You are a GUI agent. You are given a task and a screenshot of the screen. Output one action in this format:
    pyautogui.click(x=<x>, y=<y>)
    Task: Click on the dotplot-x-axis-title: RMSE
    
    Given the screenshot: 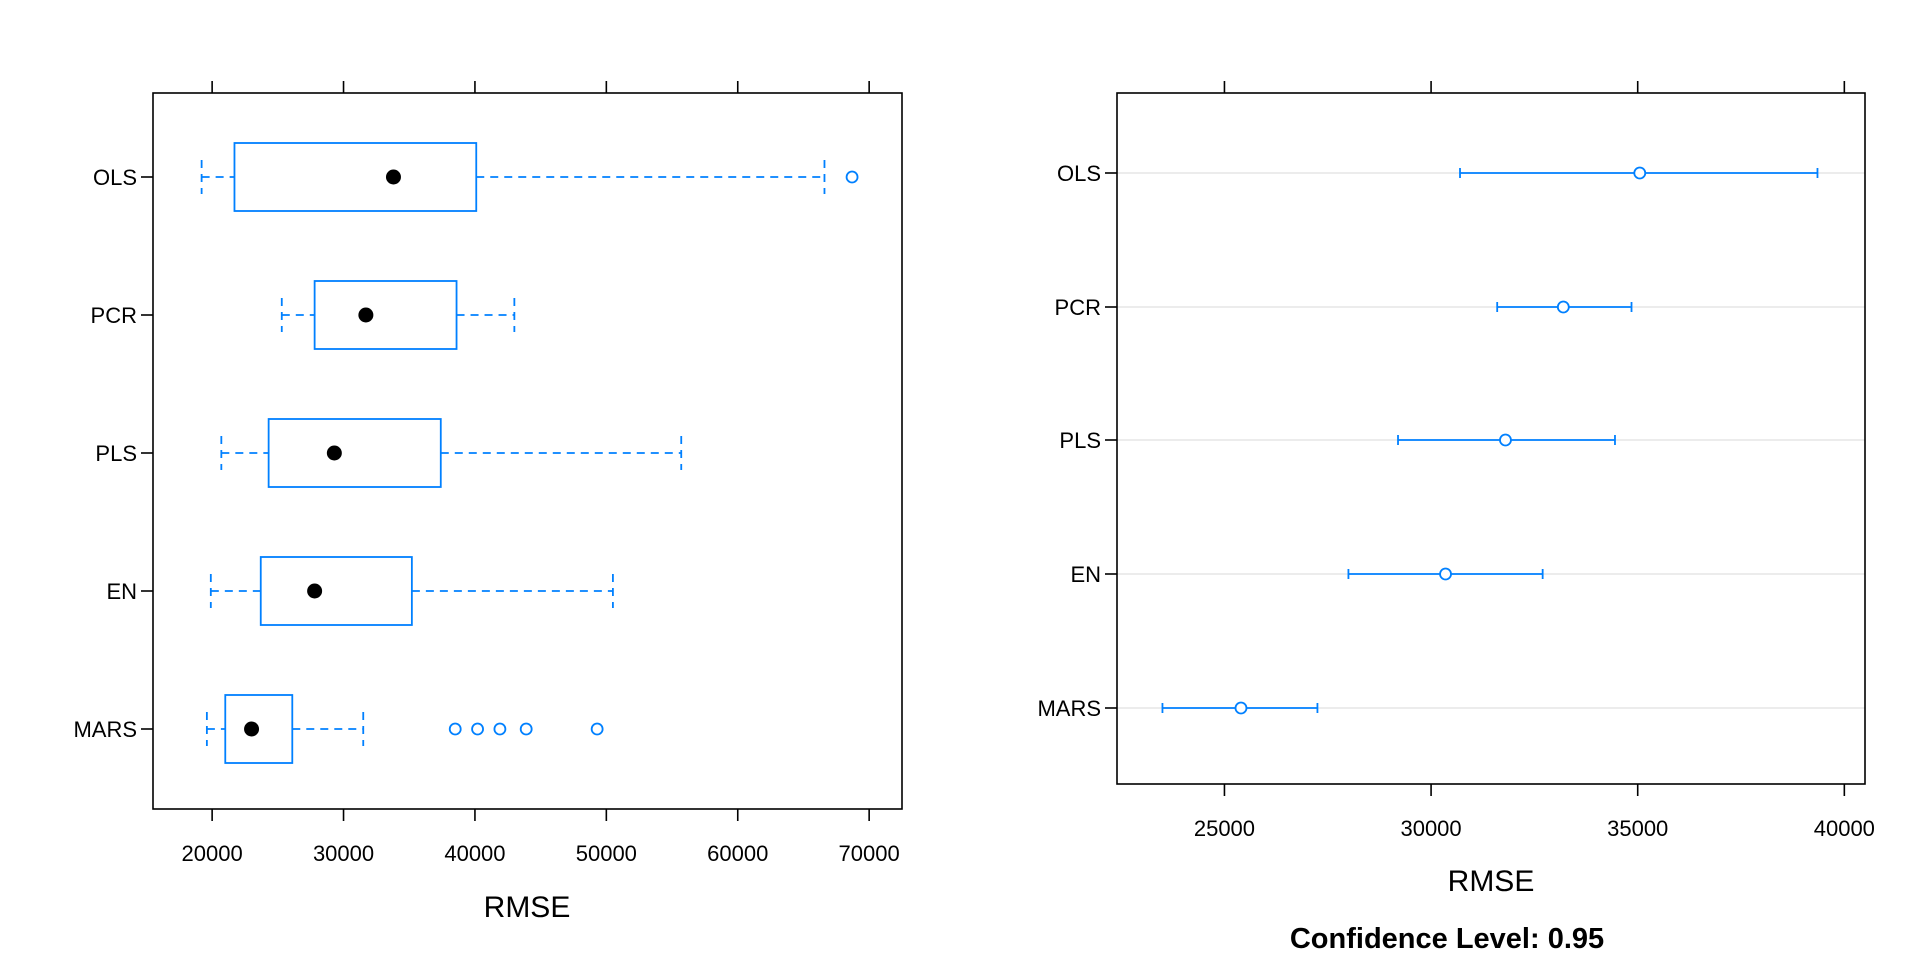 What is the action you would take?
    pyautogui.click(x=1491, y=881)
    